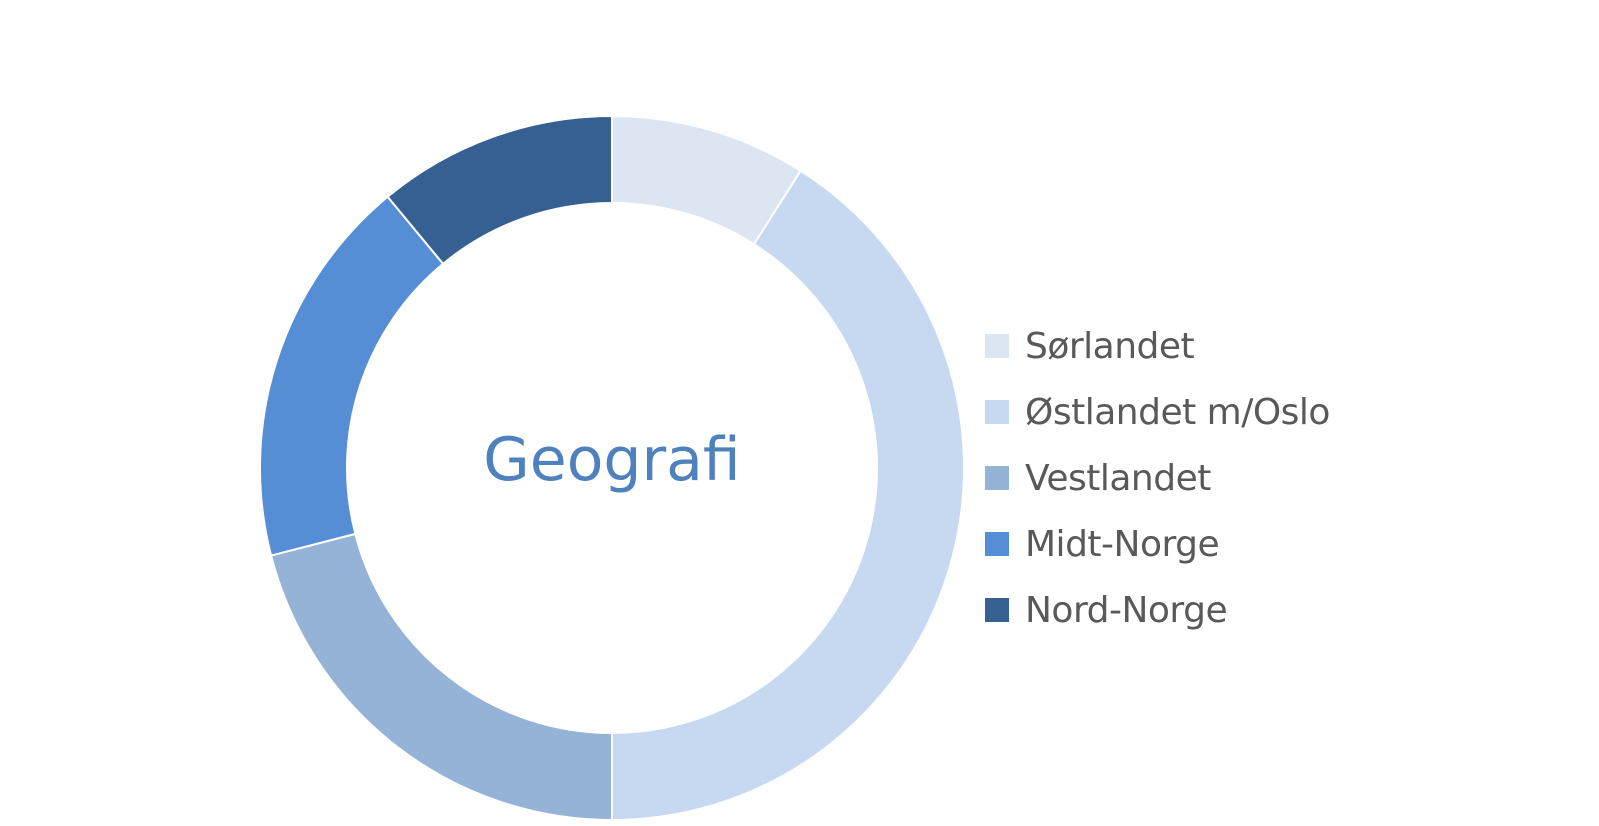  What do you see at coordinates (441, 677) in the screenshot?
I see `donut-slice-vestlandet` at bounding box center [441, 677].